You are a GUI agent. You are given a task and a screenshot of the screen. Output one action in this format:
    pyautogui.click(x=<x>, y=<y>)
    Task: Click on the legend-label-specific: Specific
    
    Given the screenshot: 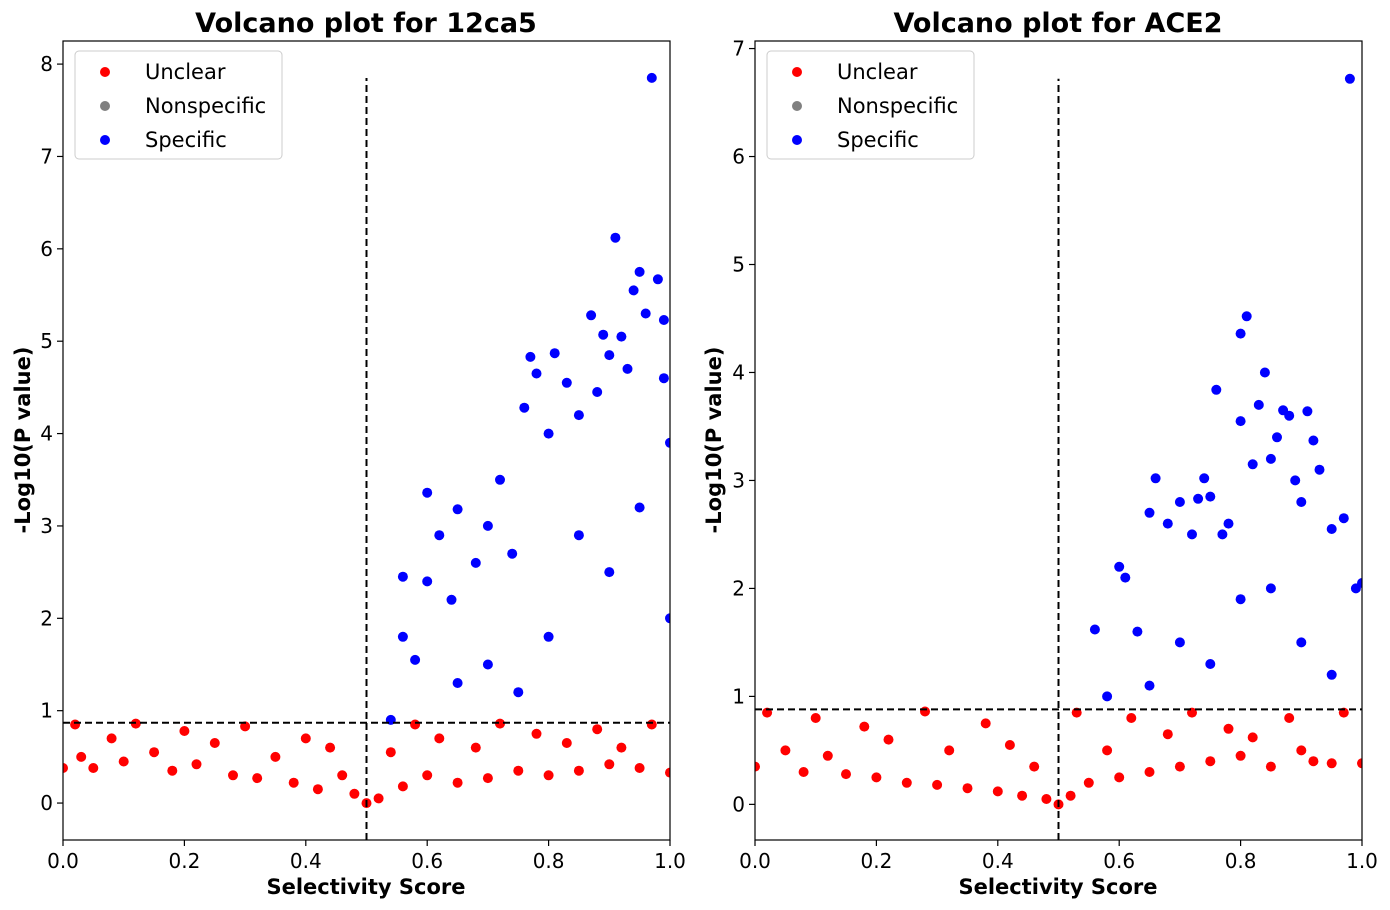 What is the action you would take?
    pyautogui.click(x=186, y=140)
    